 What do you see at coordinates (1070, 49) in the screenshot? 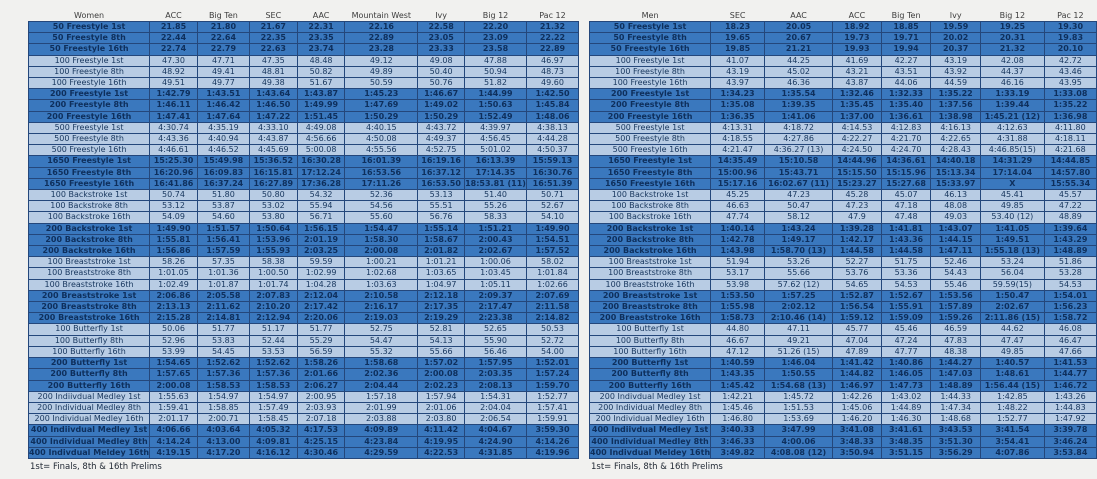
I see `time-cell: 20.10` at bounding box center [1070, 49].